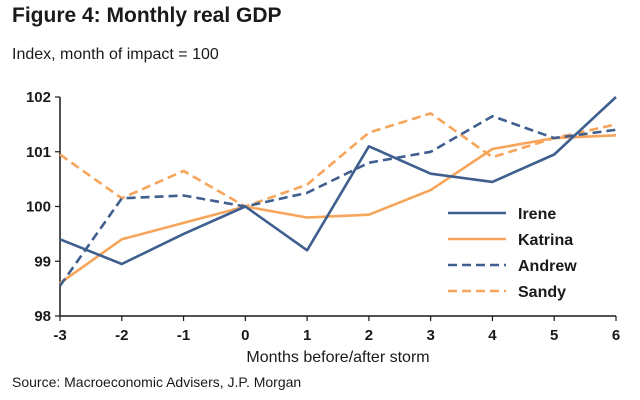 The width and height of the screenshot is (640, 400). What do you see at coordinates (337, 357) in the screenshot?
I see `x-axis-label: Months before/after storm` at bounding box center [337, 357].